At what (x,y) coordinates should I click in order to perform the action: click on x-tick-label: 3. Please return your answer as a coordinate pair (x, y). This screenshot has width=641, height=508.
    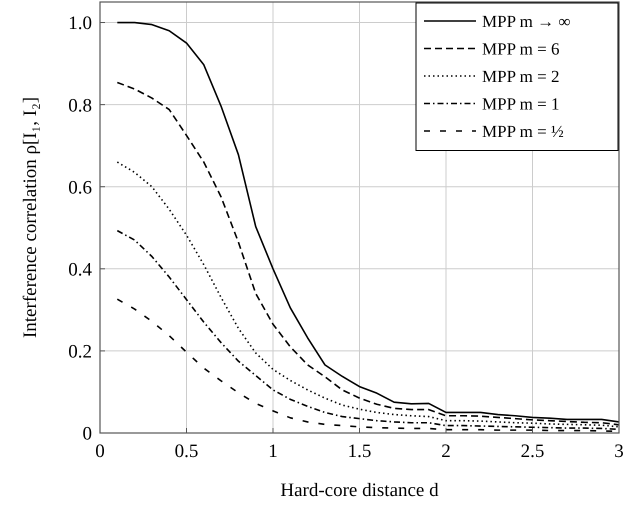
    Looking at the image, I should click on (619, 451).